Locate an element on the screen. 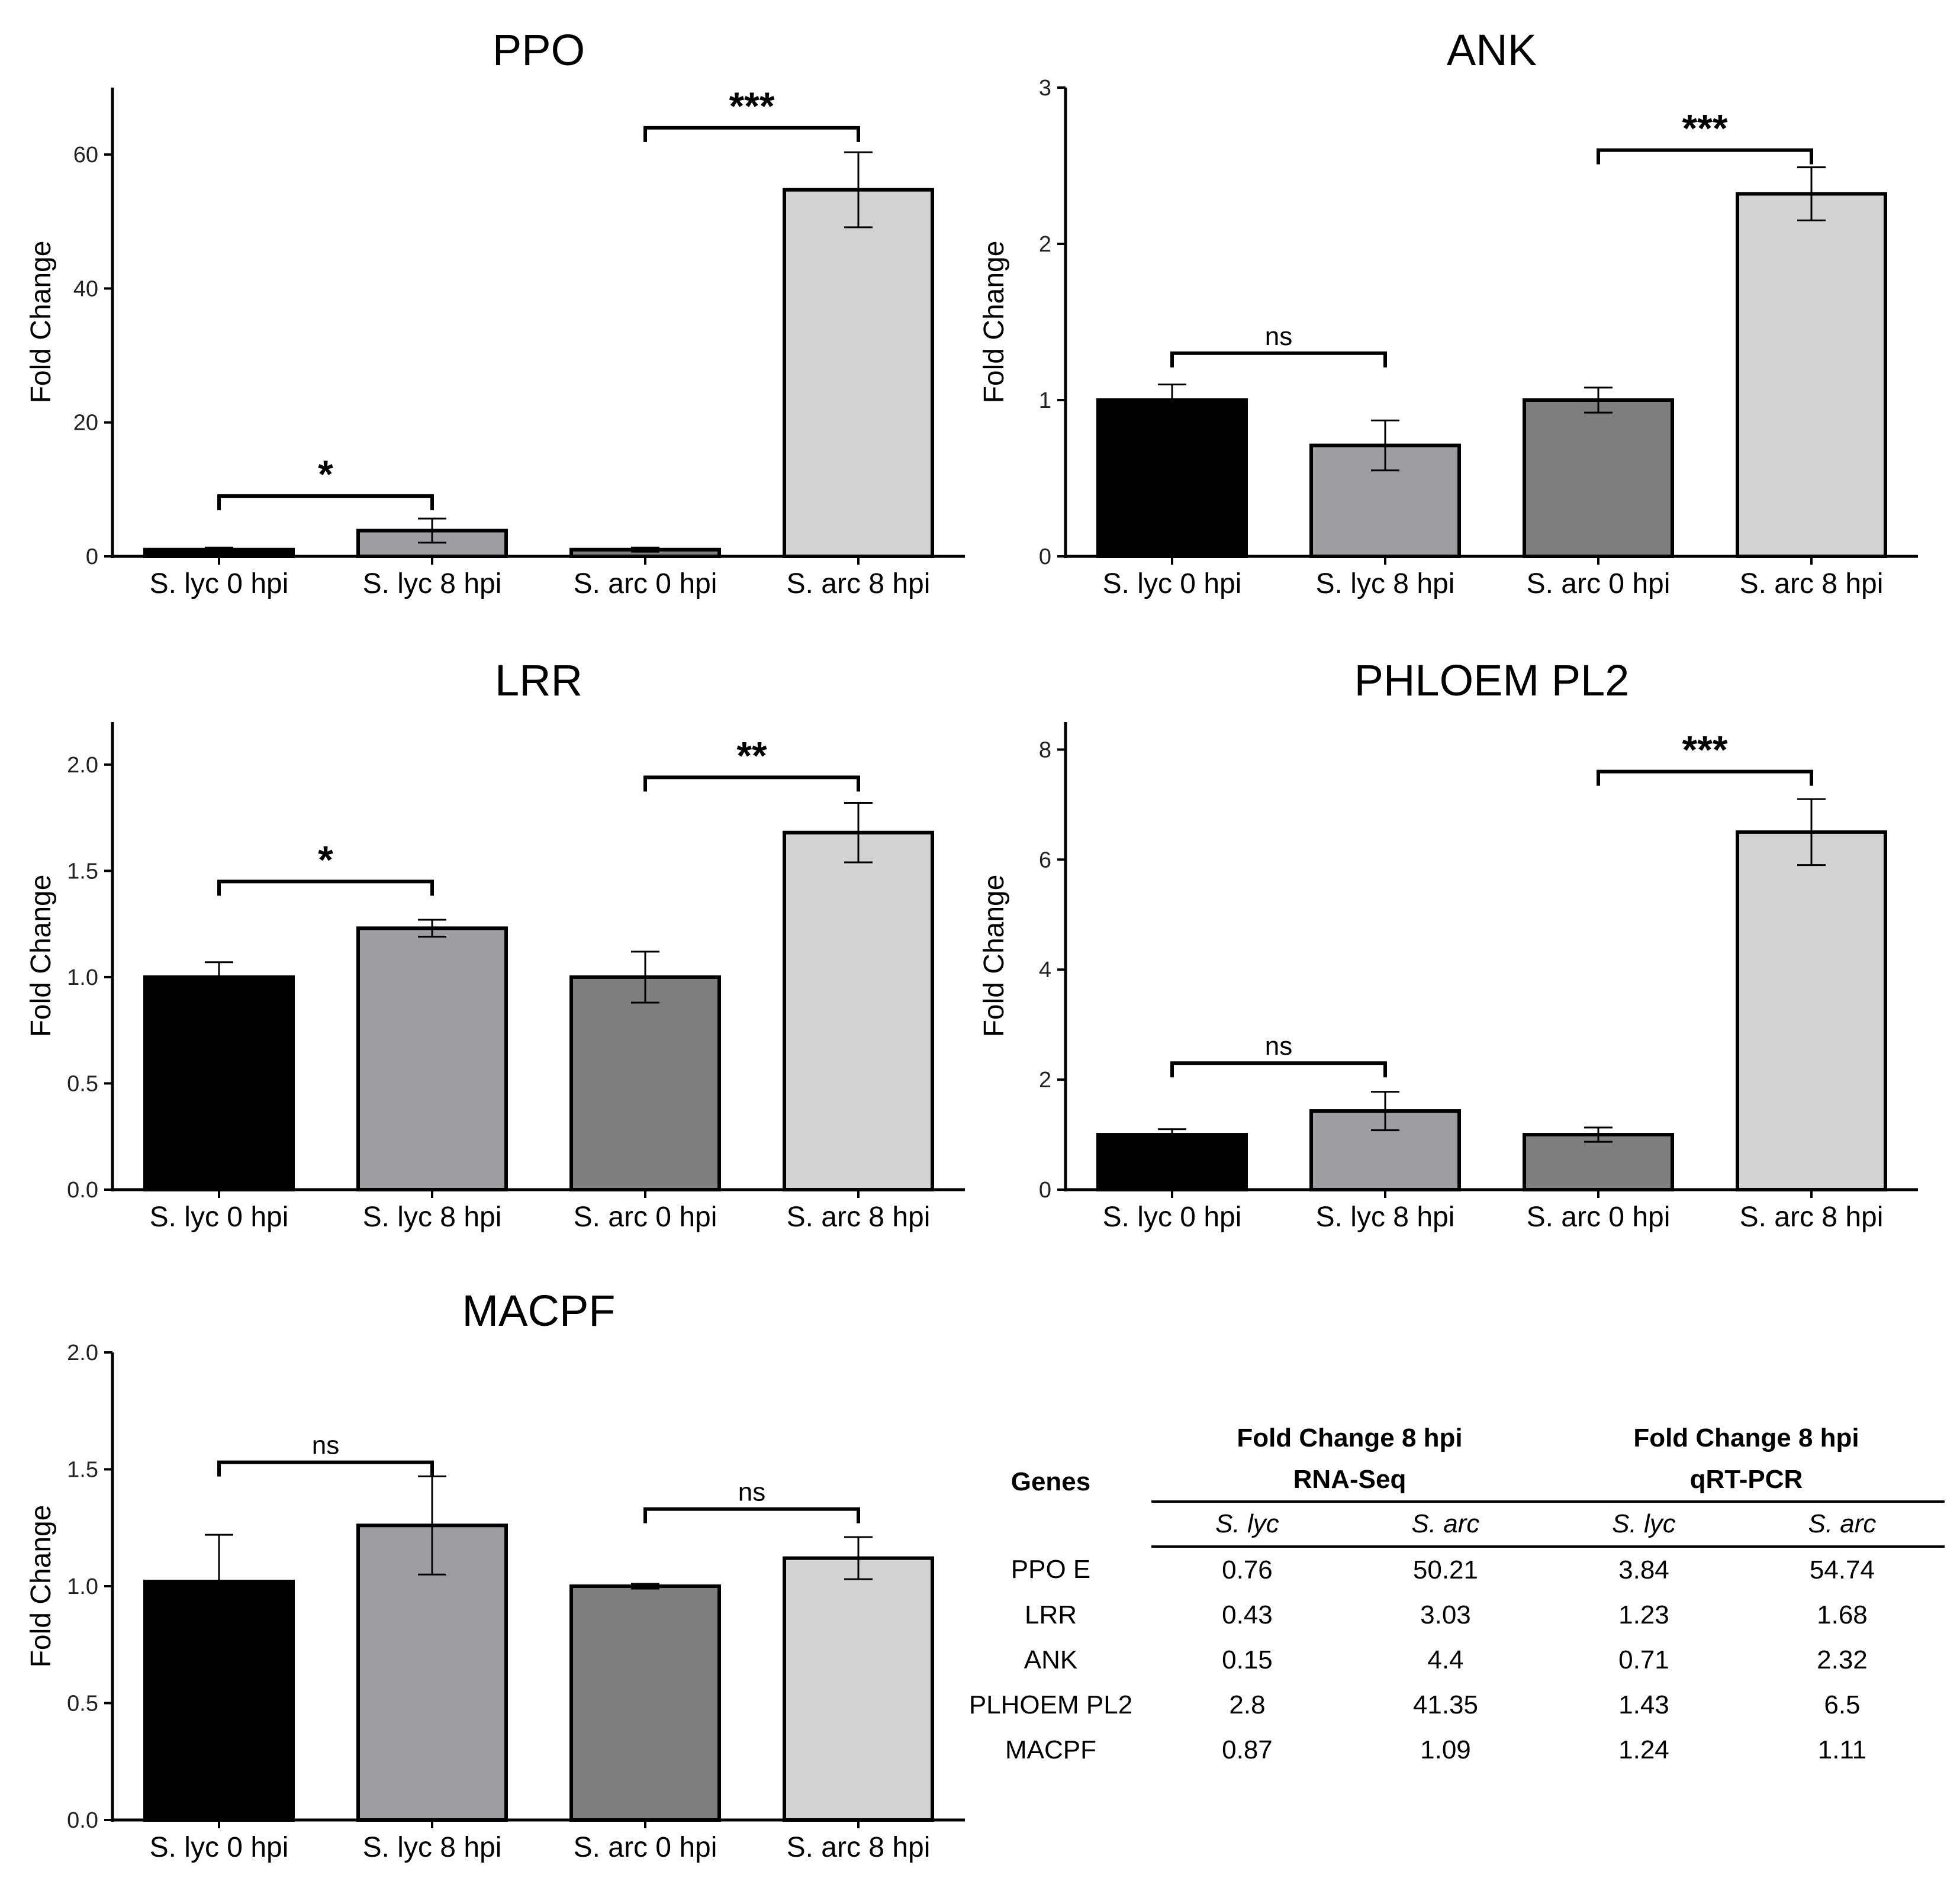 This screenshot has height=1878, width=1960. table-cell: 1.24 is located at coordinates (1644, 1749).